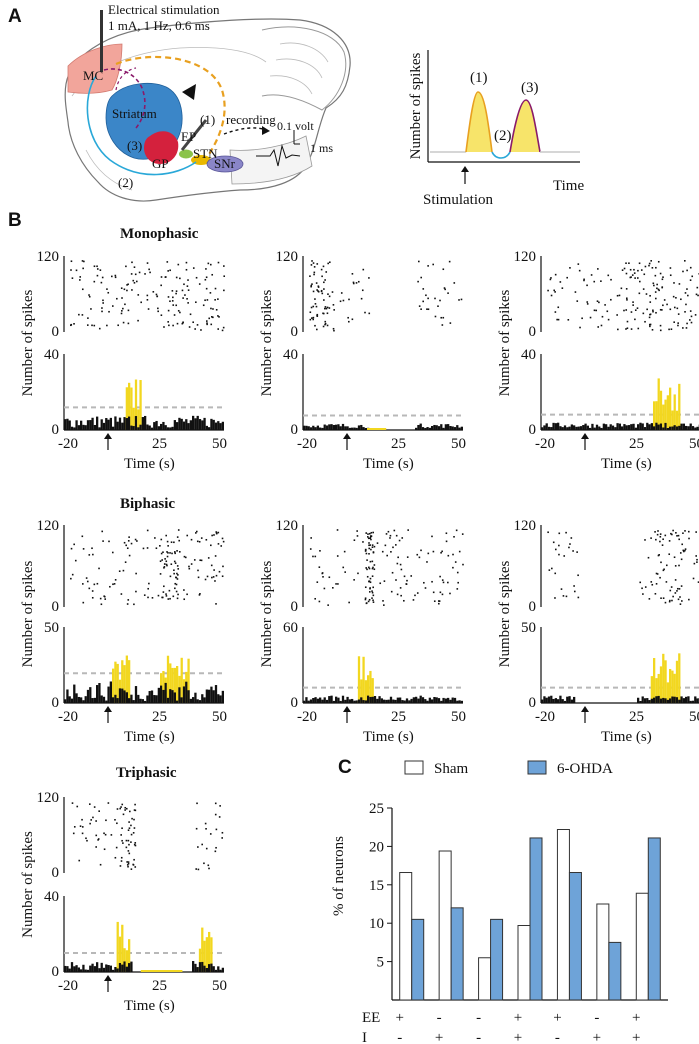  What do you see at coordinates (56, 972) in the screenshot?
I see `hist-tick-zero: 0` at bounding box center [56, 972].